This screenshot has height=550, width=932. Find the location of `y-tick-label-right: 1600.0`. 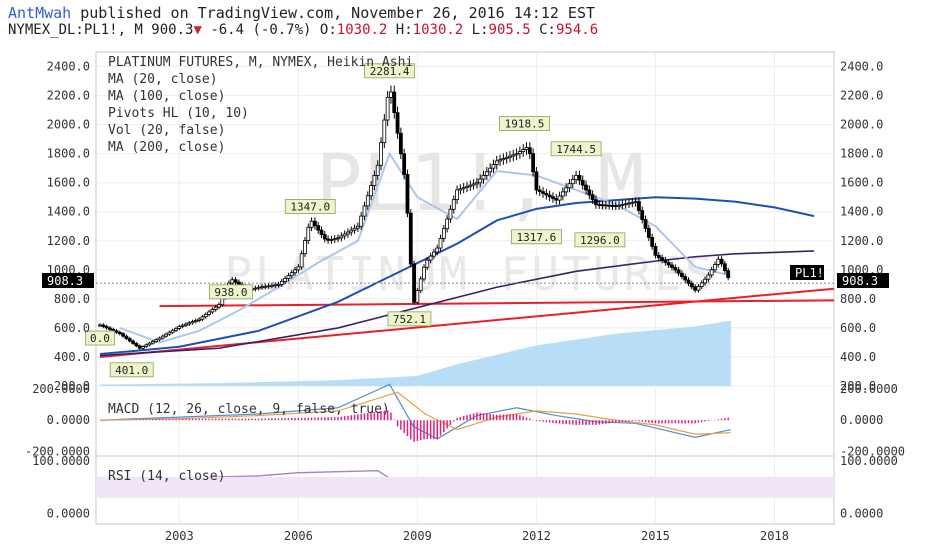

y-tick-label-right: 1600.0 is located at coordinates (861, 183).